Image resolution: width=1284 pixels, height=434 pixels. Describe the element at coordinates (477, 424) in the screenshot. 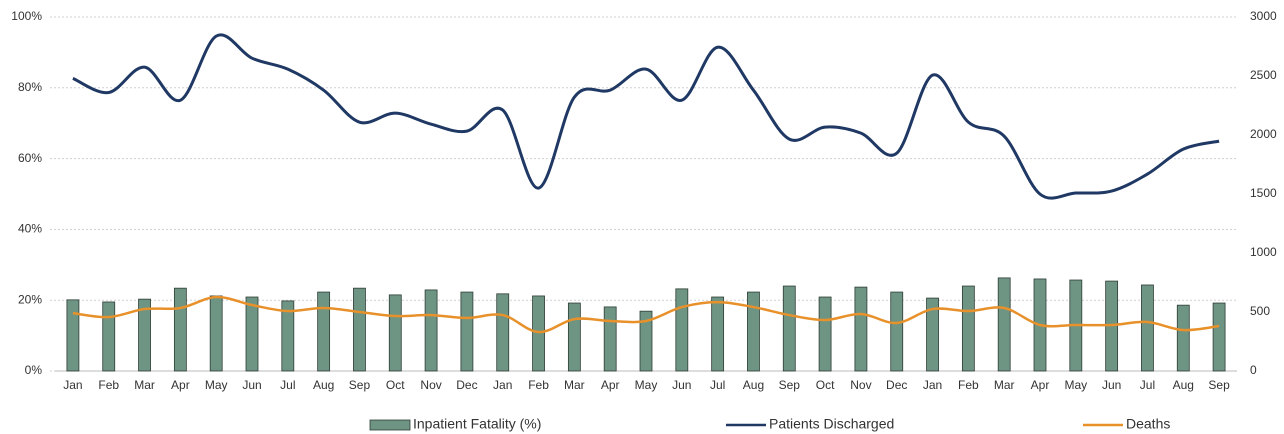

I see `legend-label: Inpatient Fatality (%)` at that location.